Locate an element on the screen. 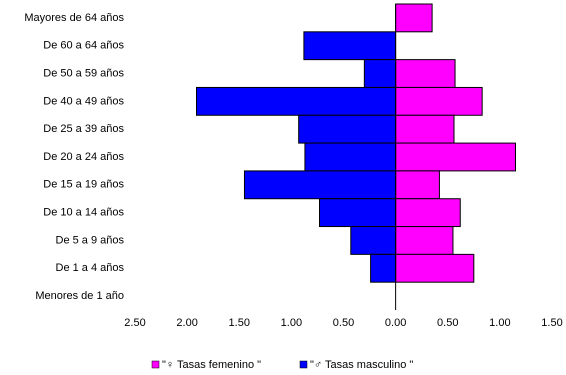 Image resolution: width=566 pixels, height=375 pixels. y-tick-label: De 50 a 59 años is located at coordinates (83, 73).